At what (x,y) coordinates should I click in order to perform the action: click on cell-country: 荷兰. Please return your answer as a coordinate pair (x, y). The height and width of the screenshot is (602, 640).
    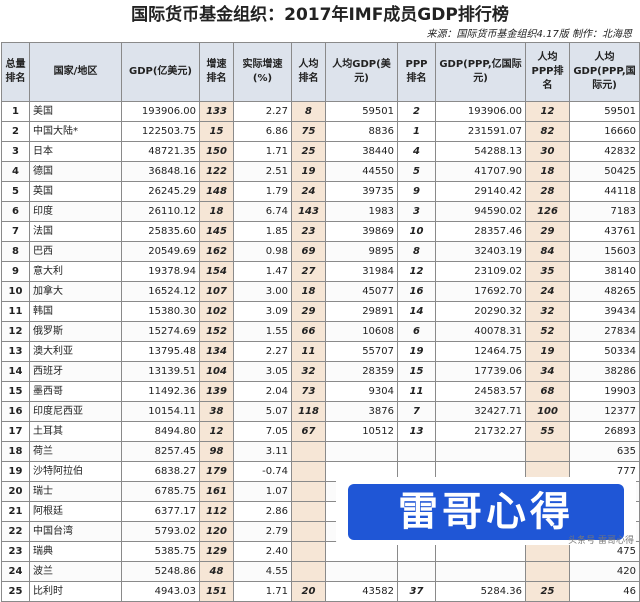
    Looking at the image, I should click on (75, 451).